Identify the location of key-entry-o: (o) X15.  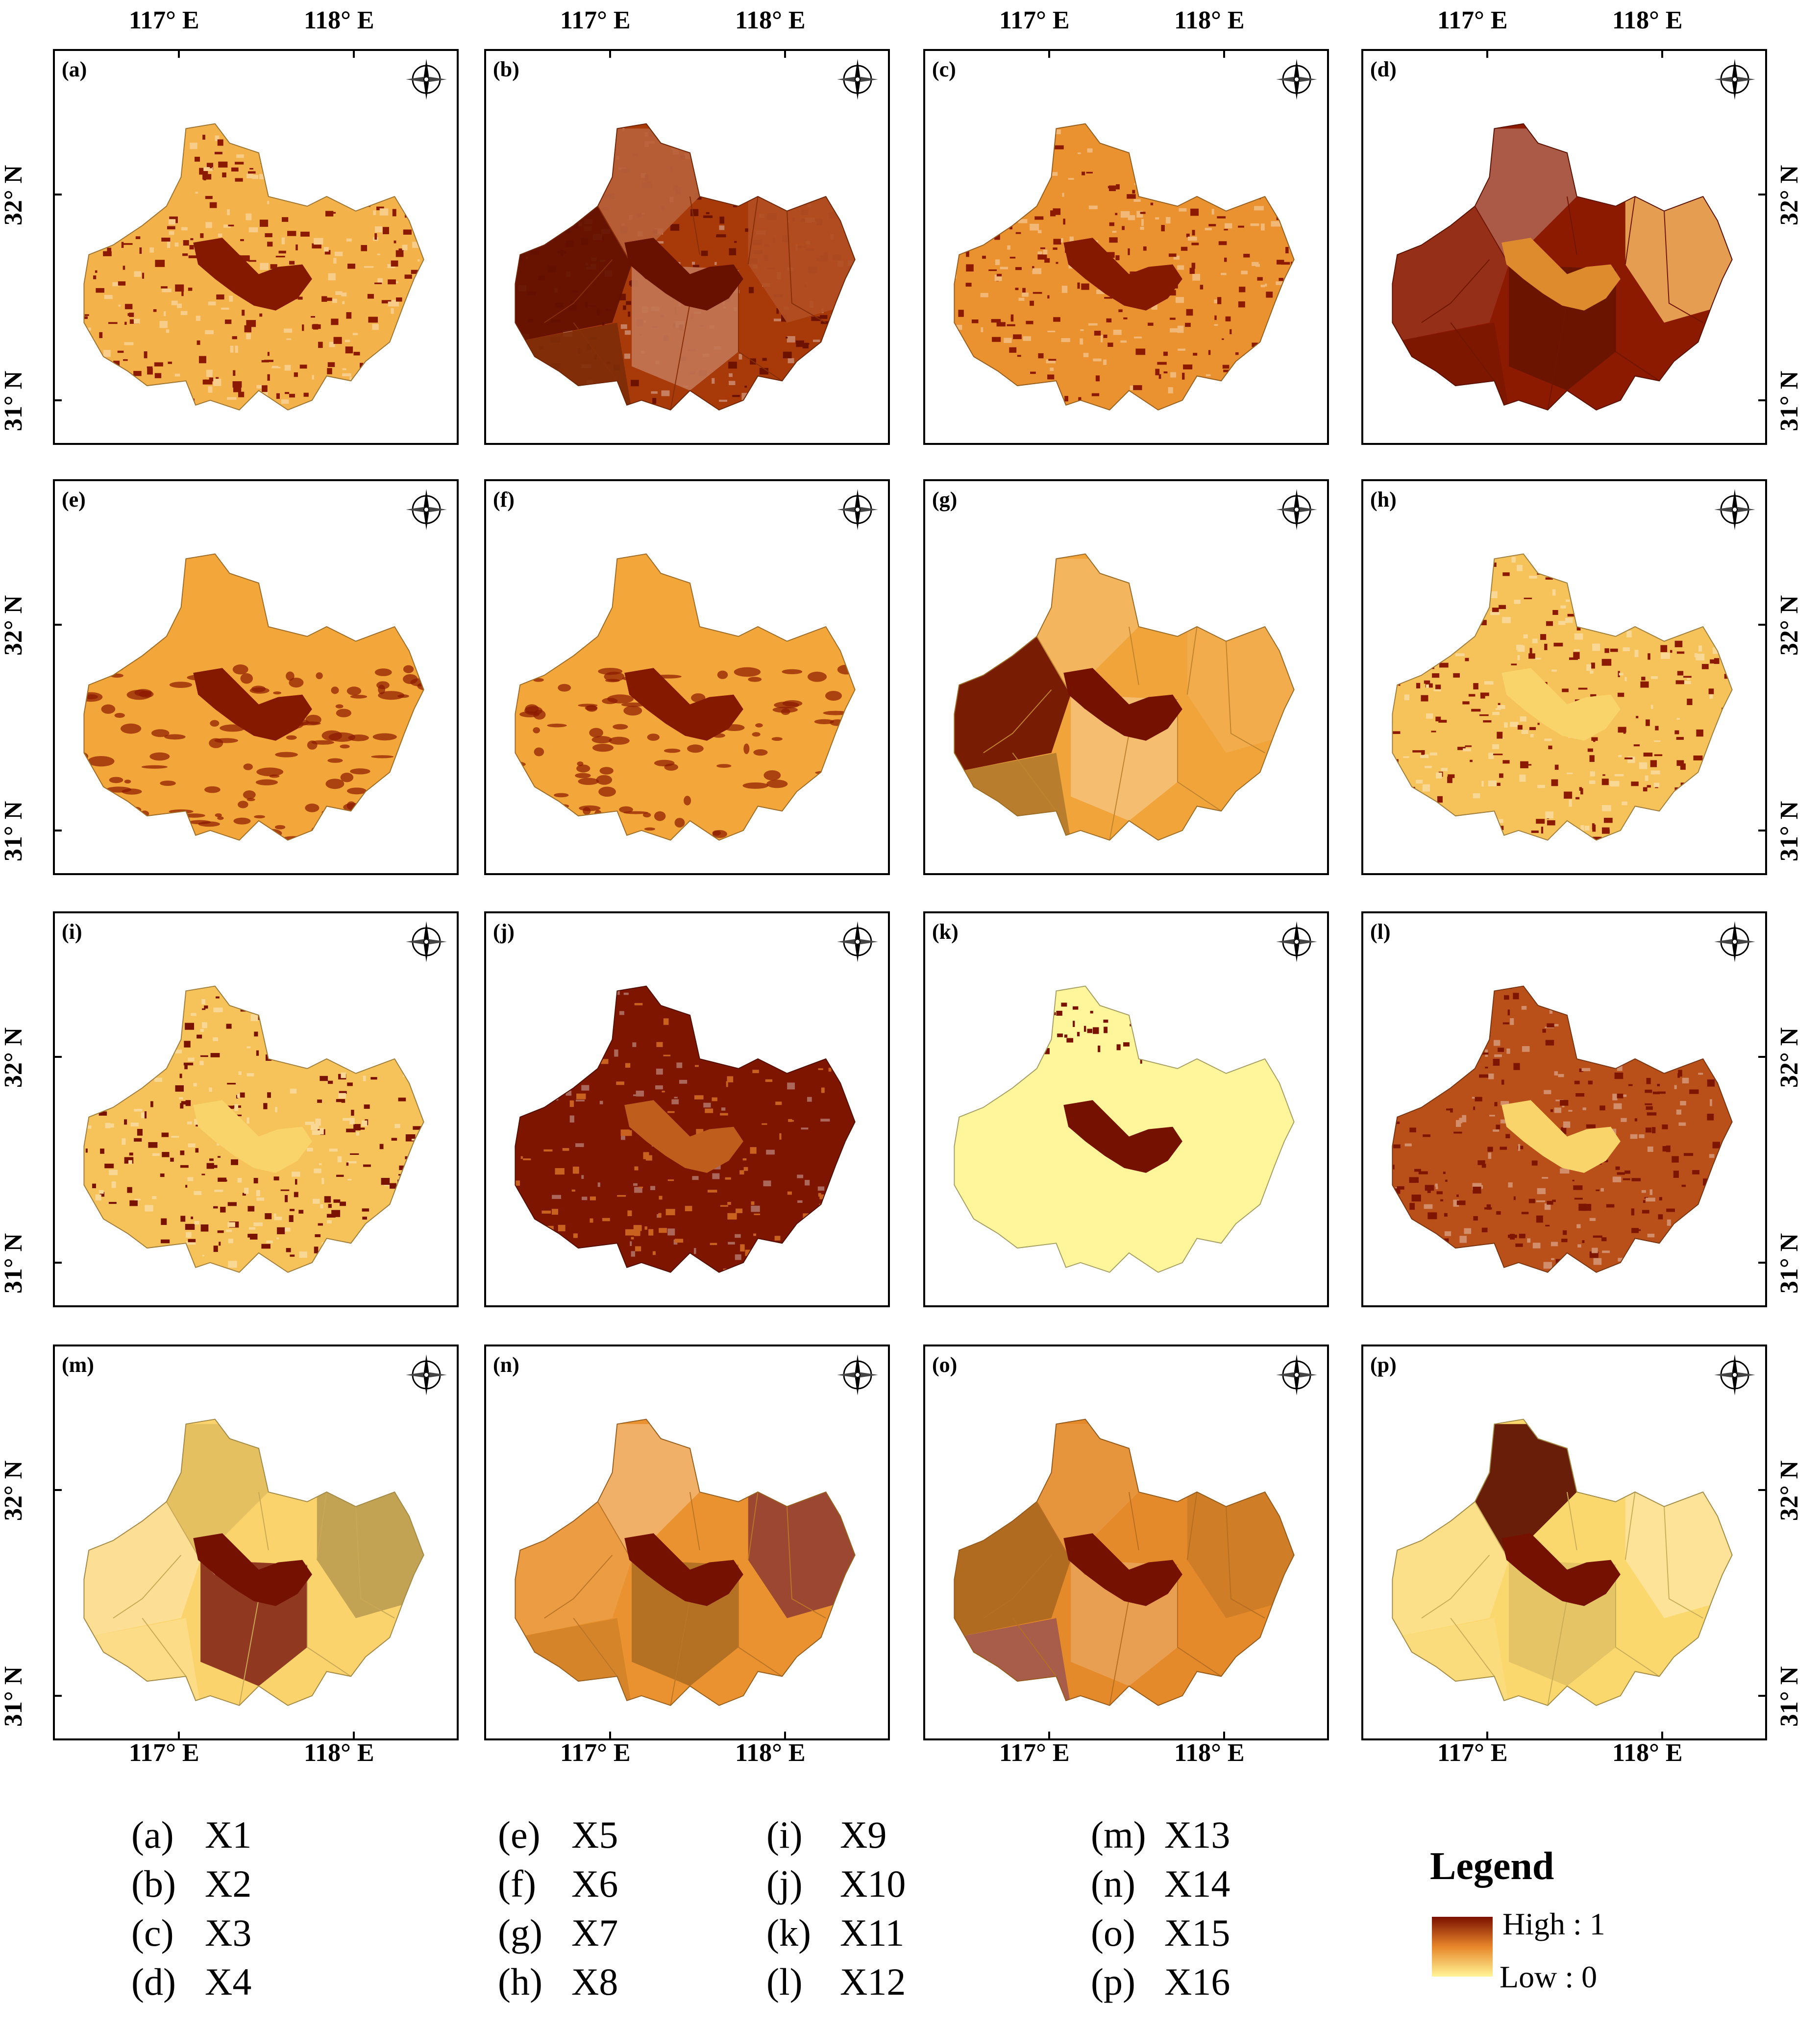
(1160, 1933).